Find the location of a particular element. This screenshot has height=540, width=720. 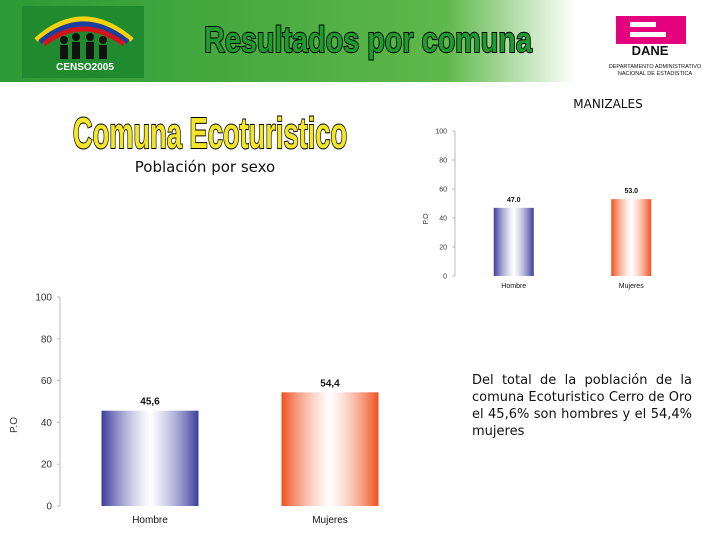

subtitle: Comuna Ecoturistico is located at coordinates (210, 132).